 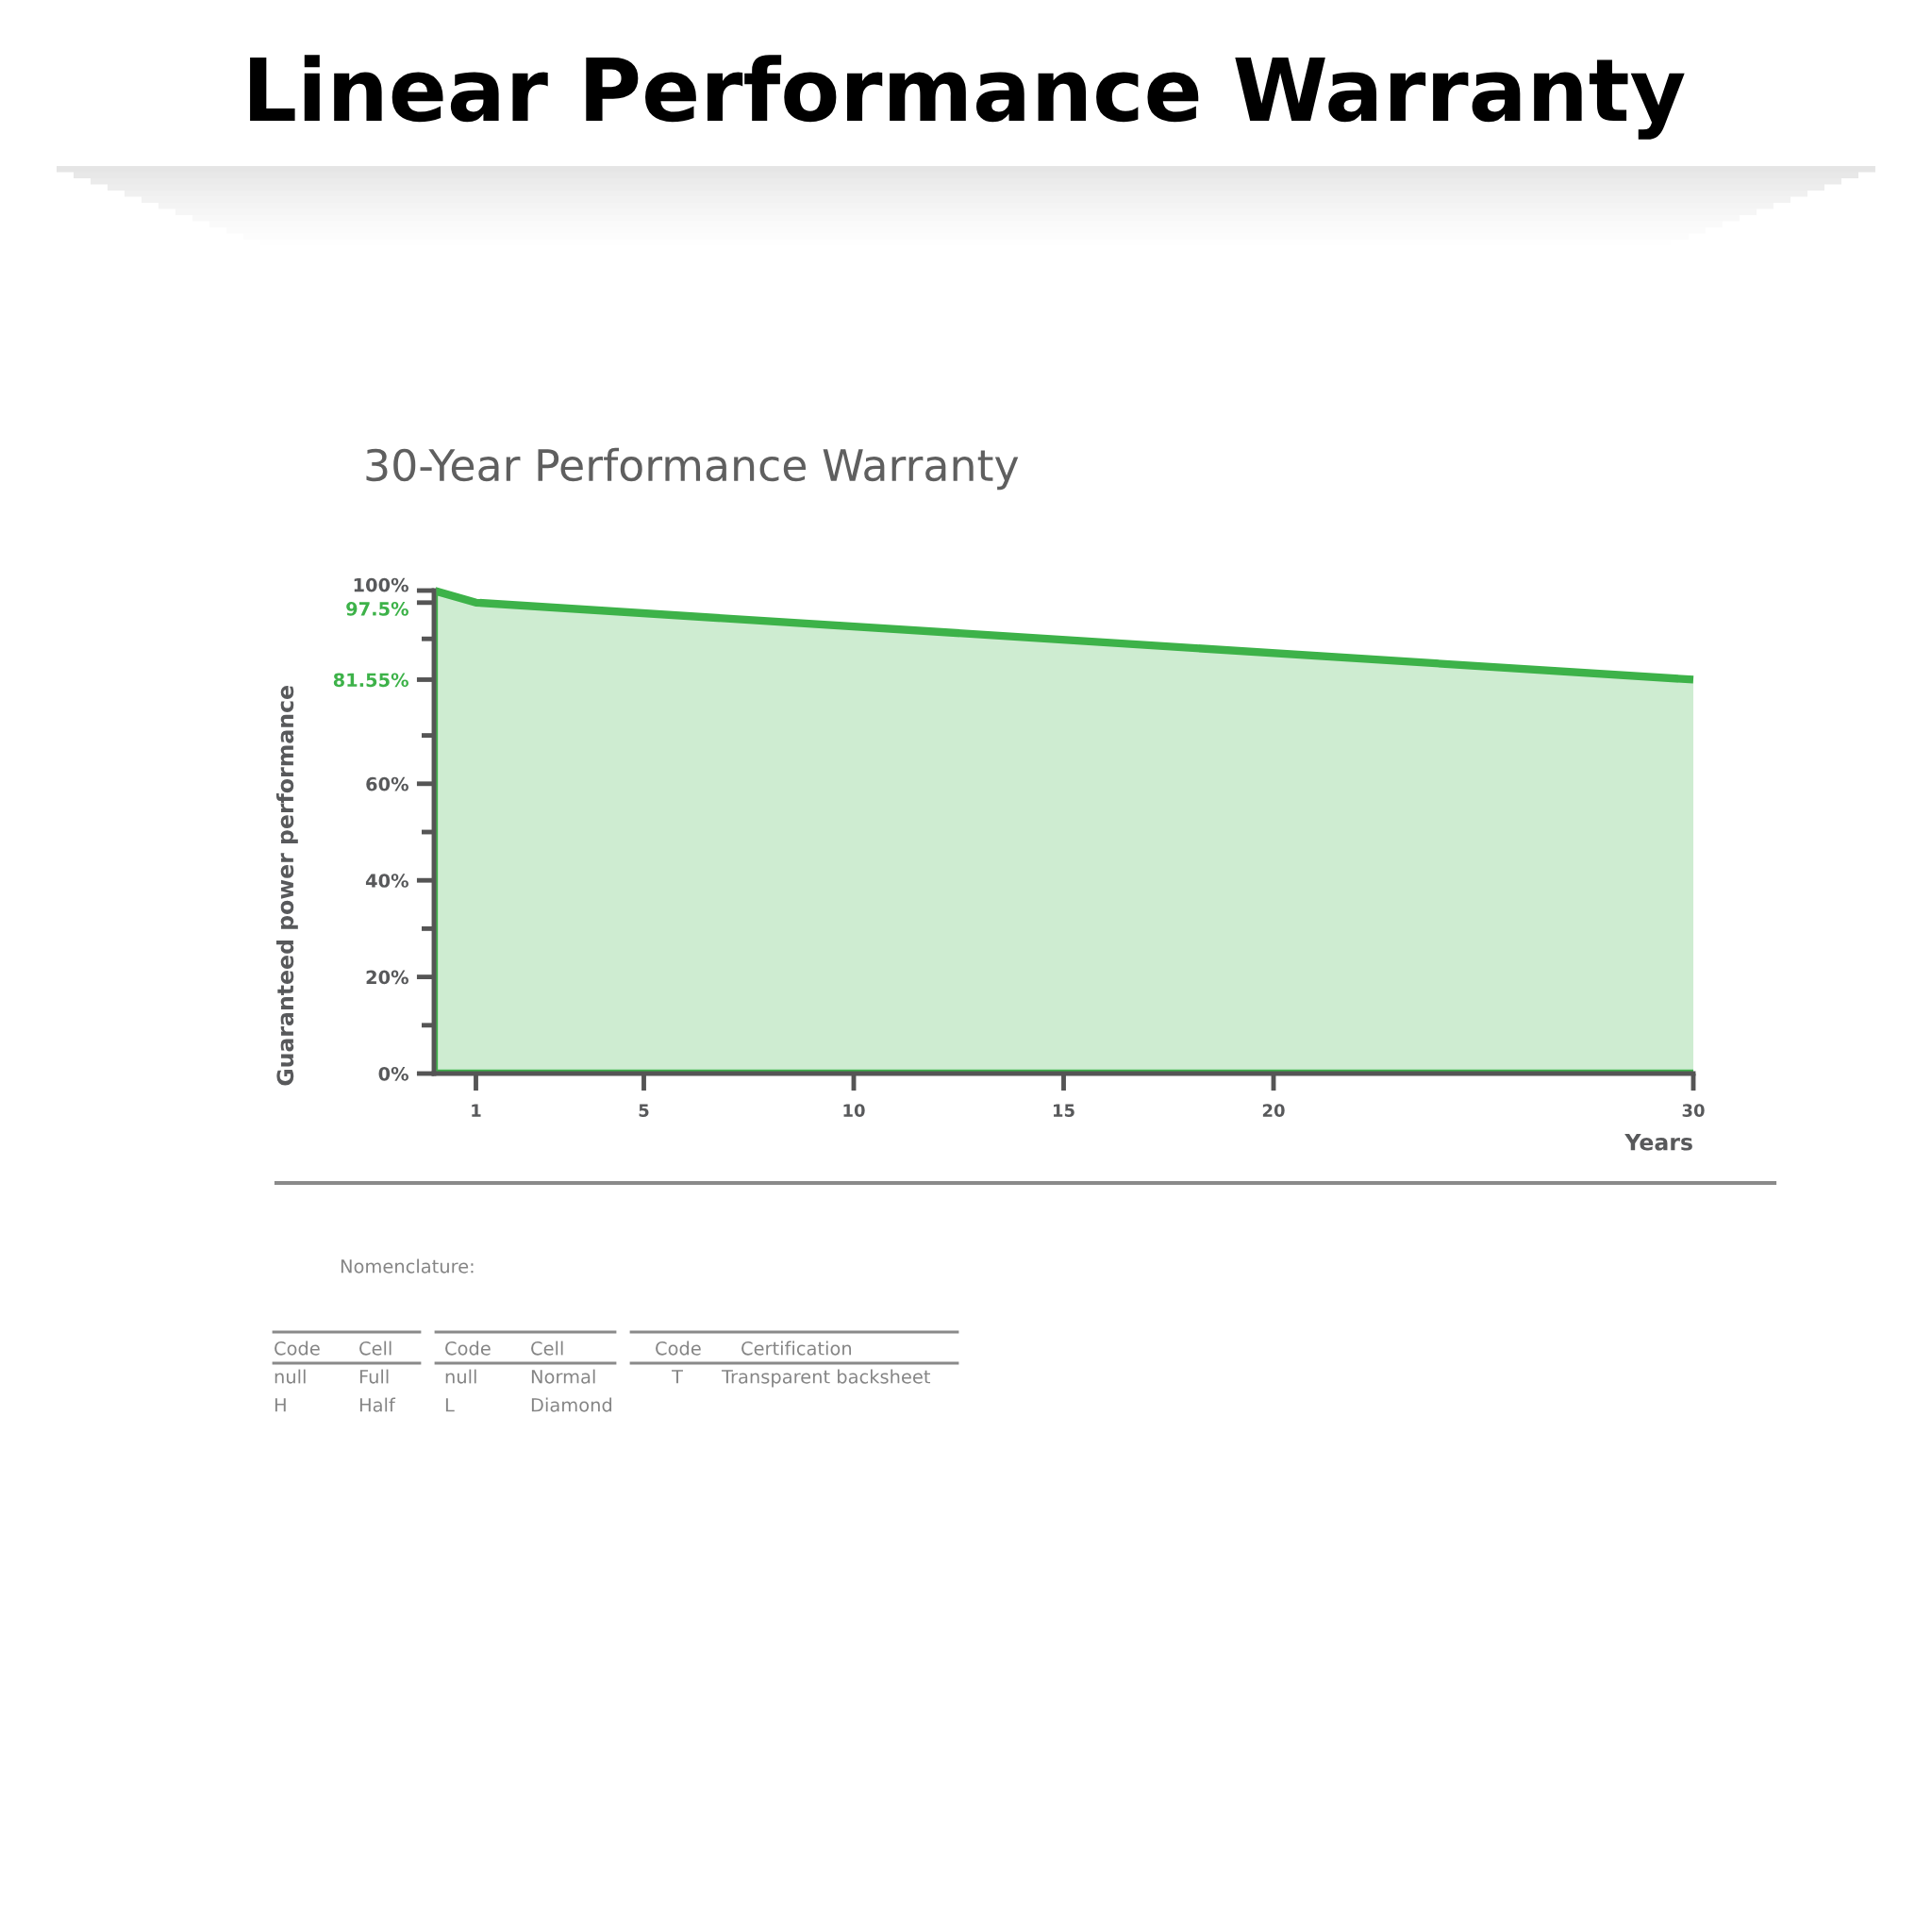 I want to click on text: L, so click(x=450, y=1405).